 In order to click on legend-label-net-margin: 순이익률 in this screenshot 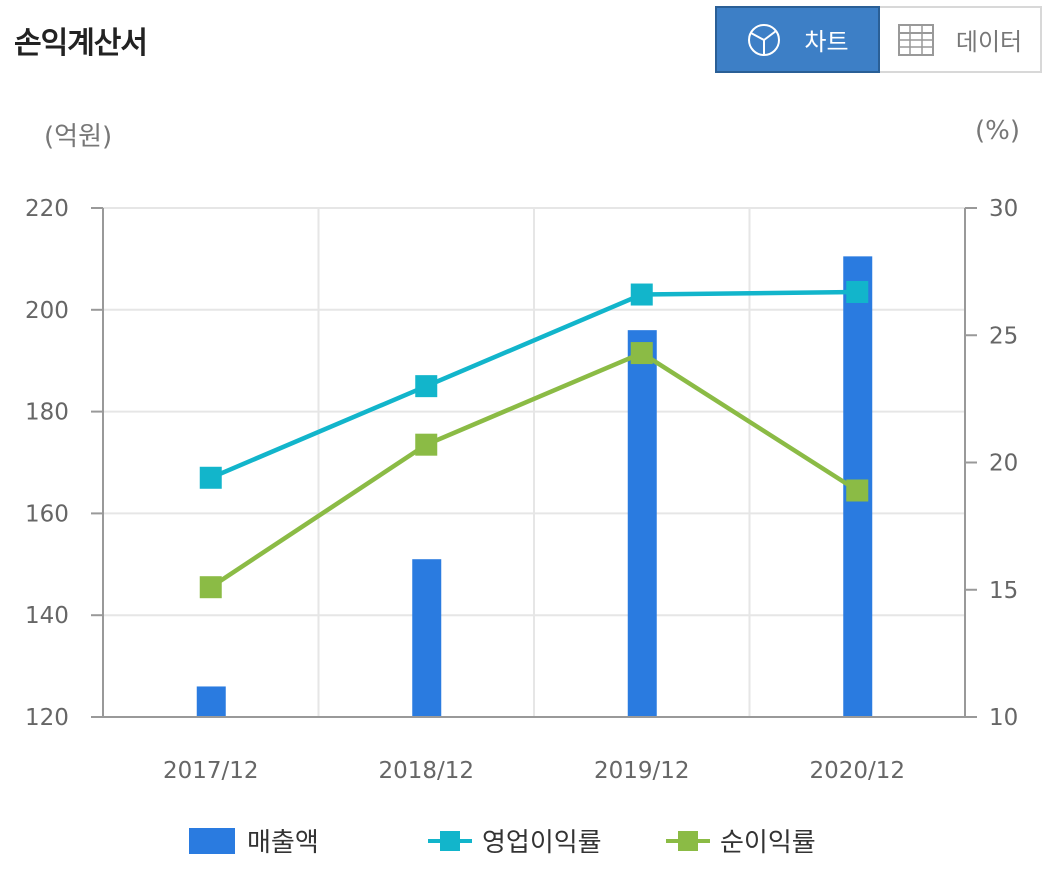, I will do `click(768, 843)`.